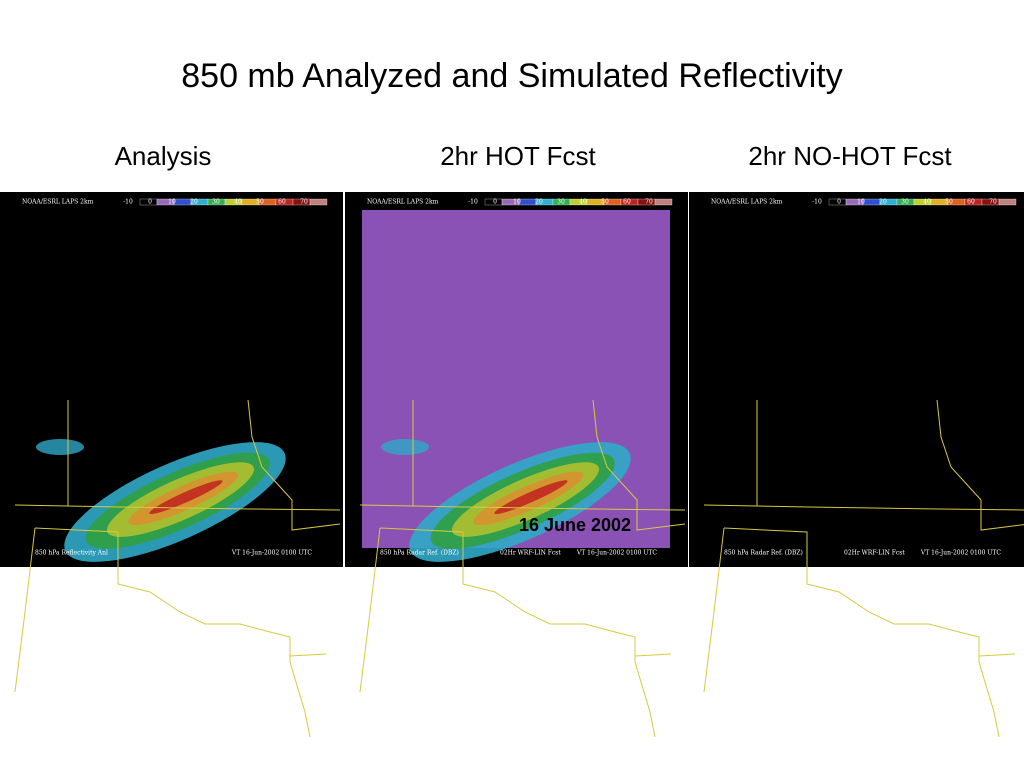 The image size is (1024, 768). I want to click on panel-label: Analysis, so click(163, 156).